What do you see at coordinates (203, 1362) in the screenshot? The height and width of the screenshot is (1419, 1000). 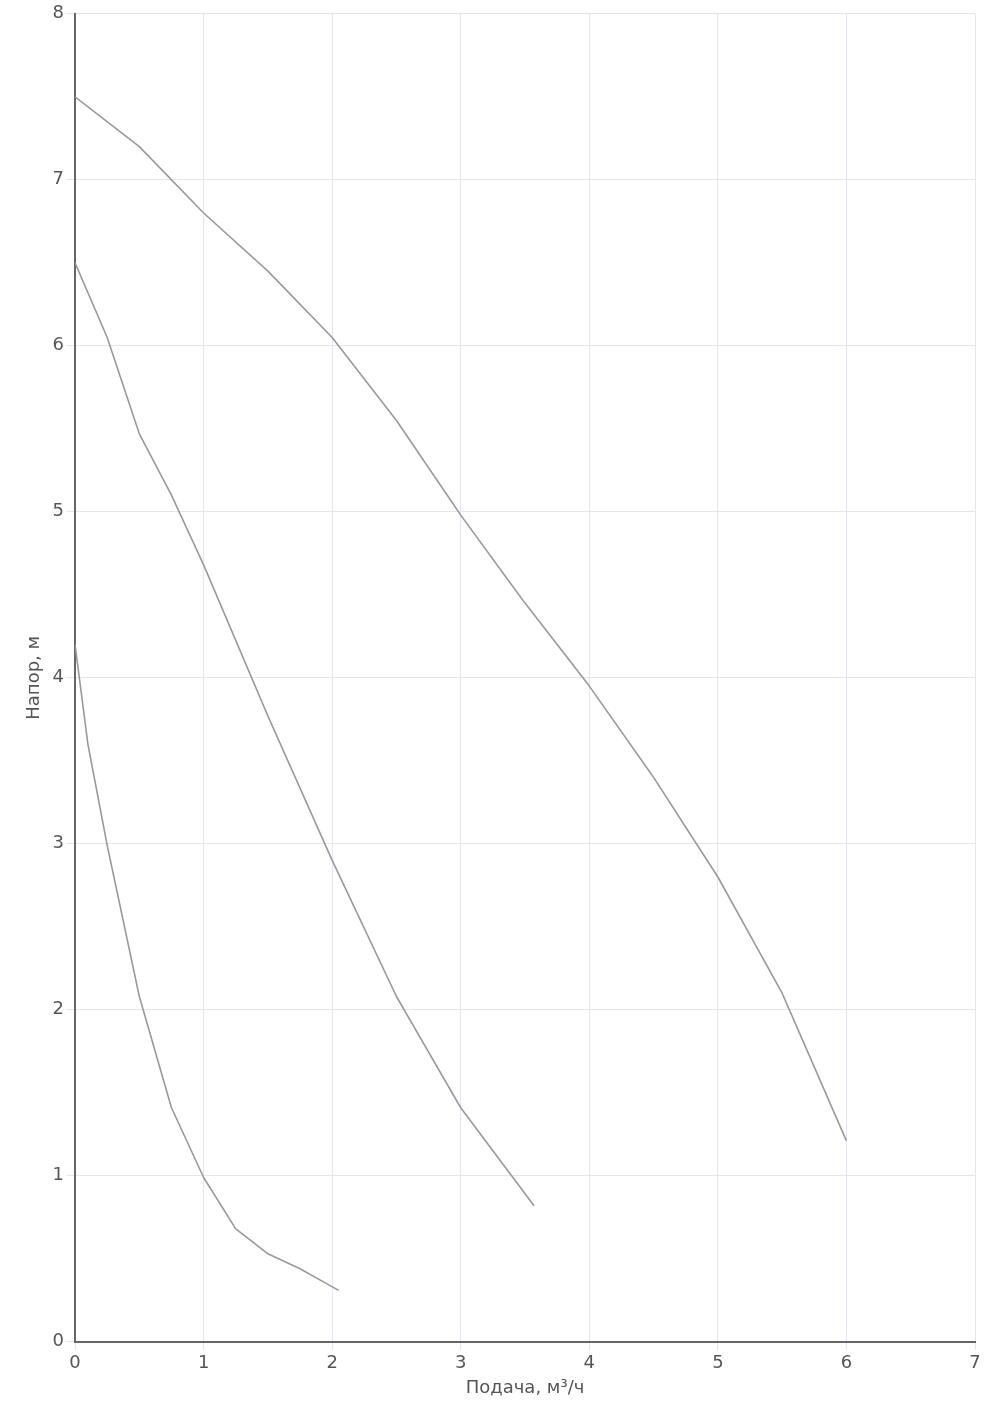 I see `x-tick-label: 1` at bounding box center [203, 1362].